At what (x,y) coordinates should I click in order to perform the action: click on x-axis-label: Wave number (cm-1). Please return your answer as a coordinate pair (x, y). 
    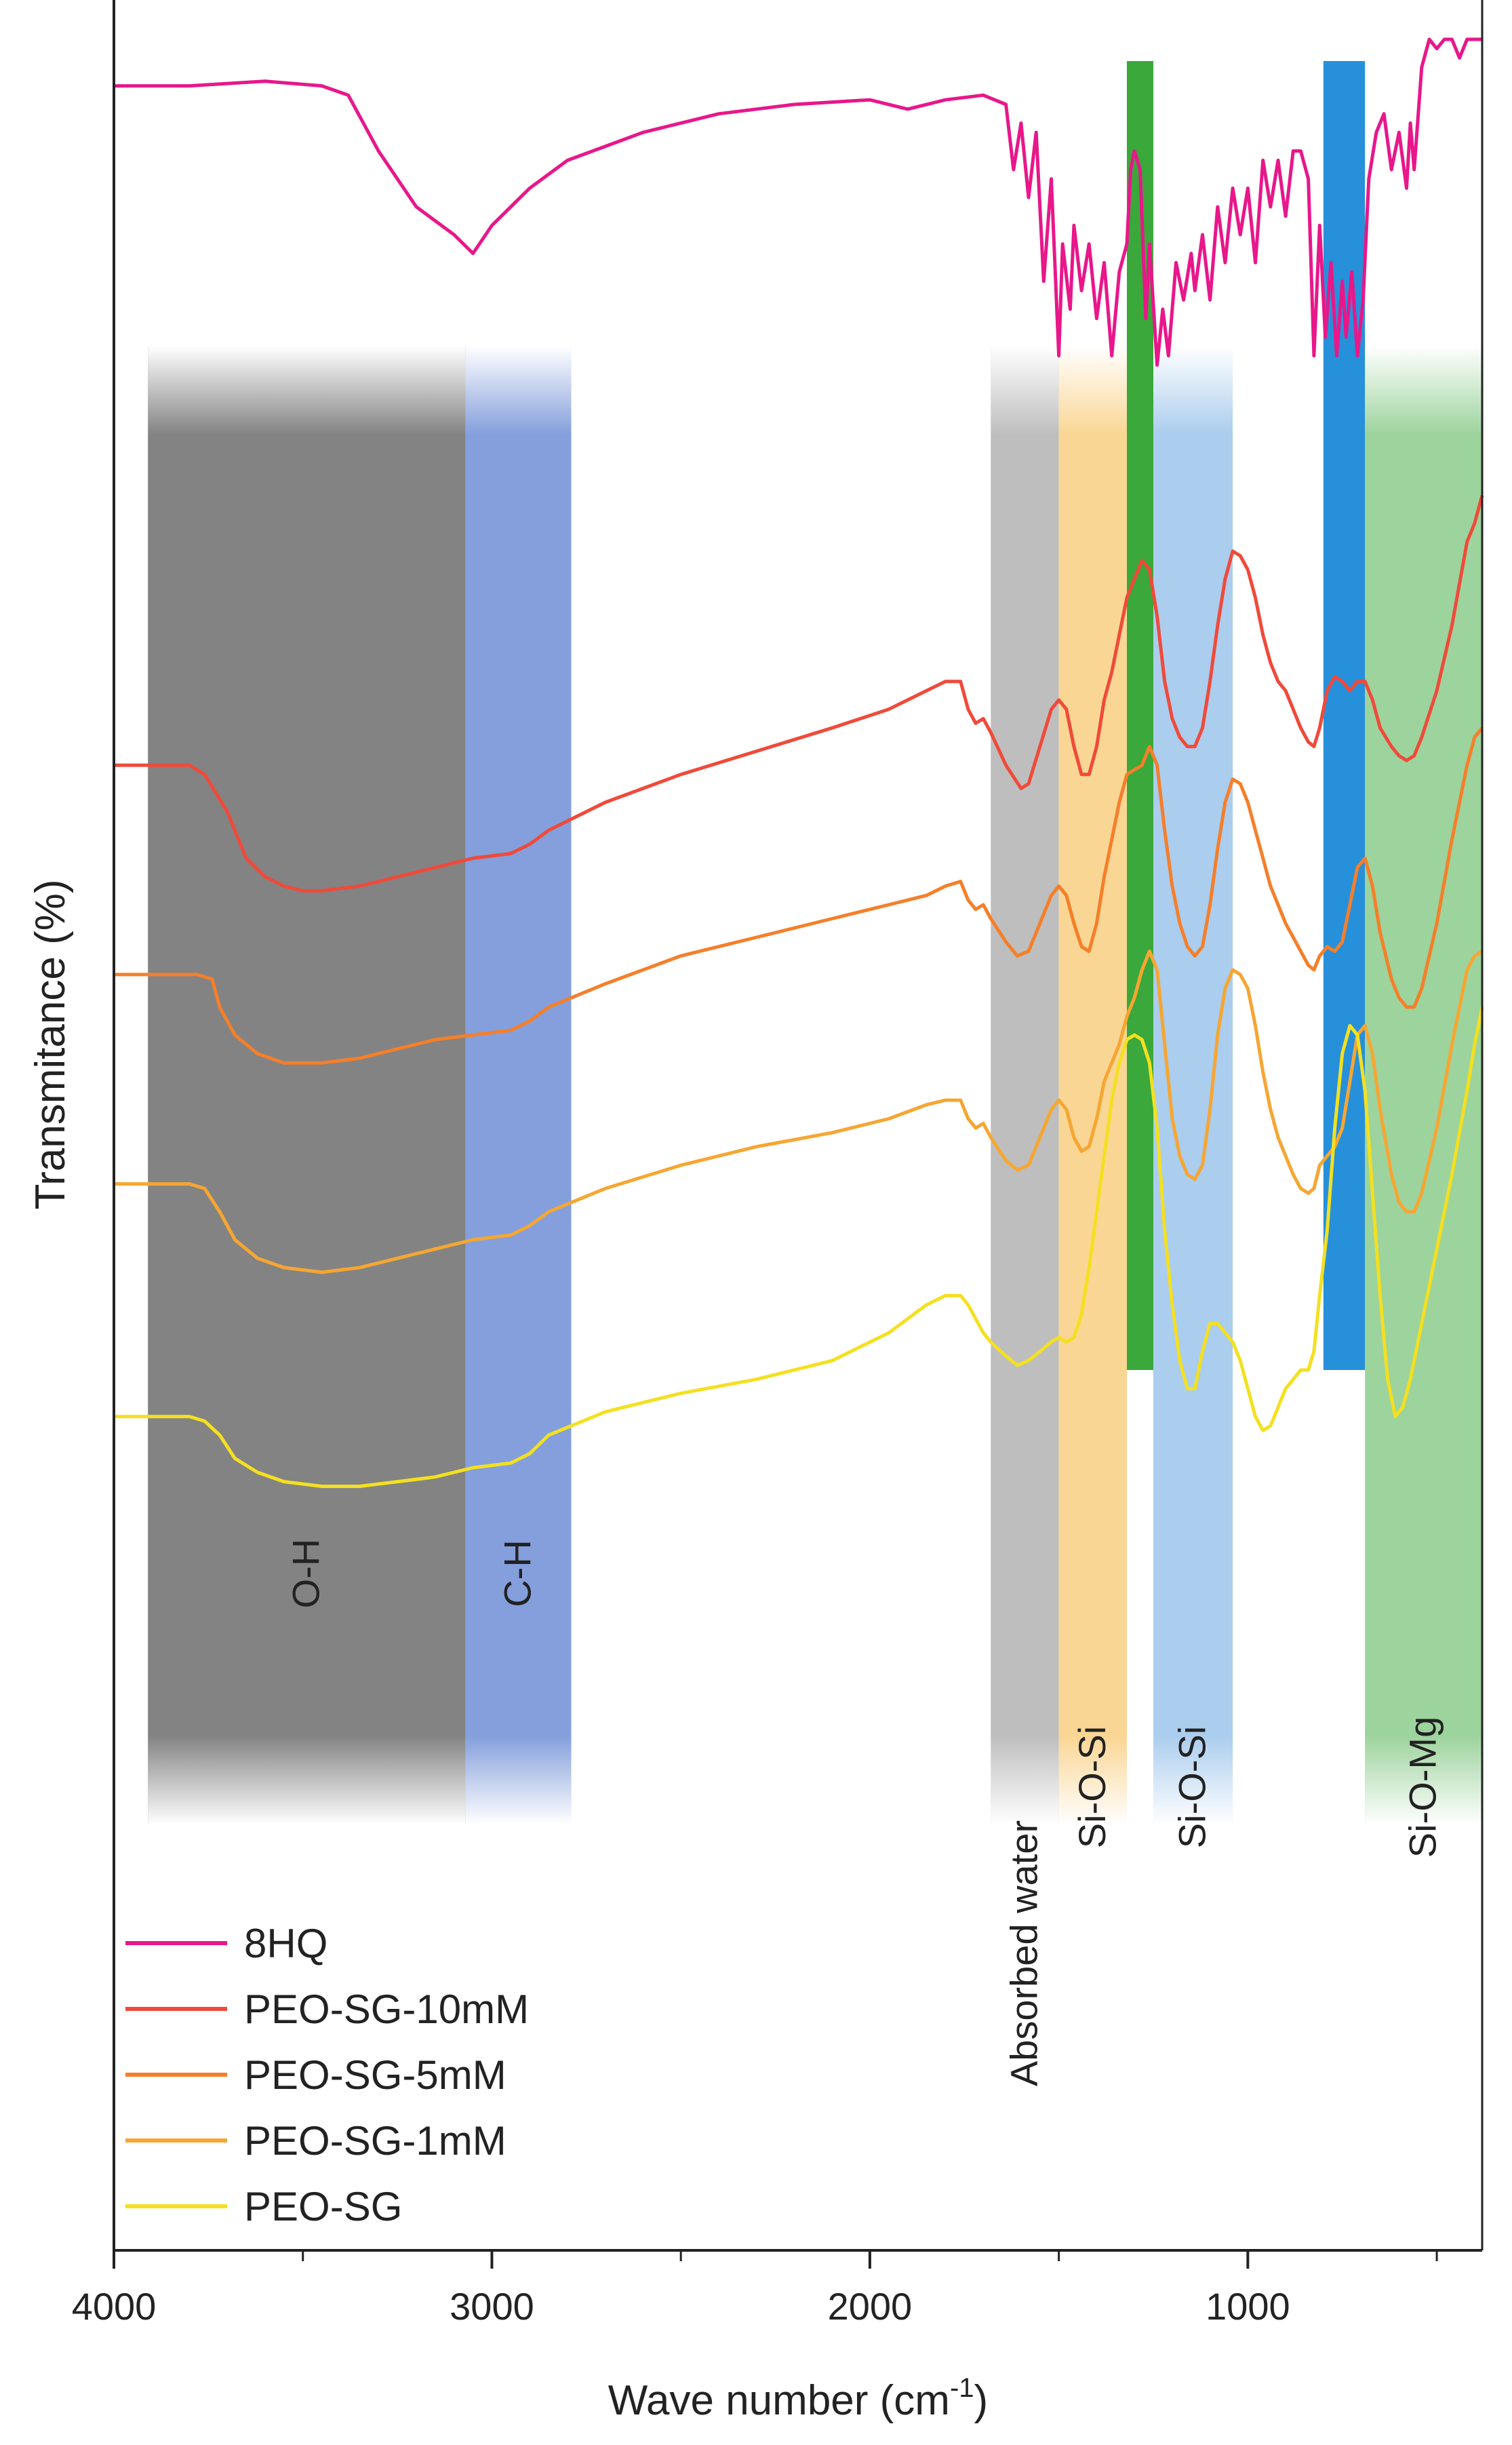
    Looking at the image, I should click on (798, 2398).